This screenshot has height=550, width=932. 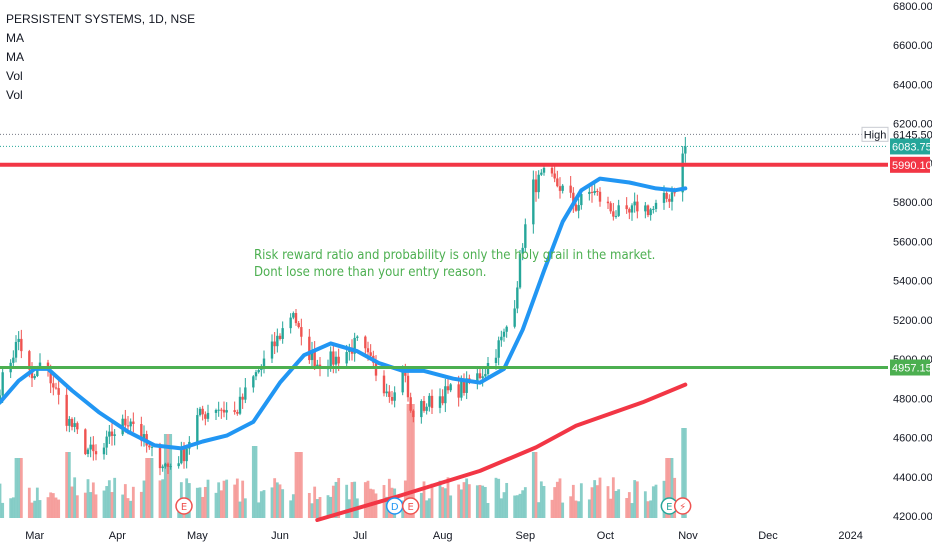 What do you see at coordinates (688, 536) in the screenshot?
I see `time-tick-label: Nov` at bounding box center [688, 536].